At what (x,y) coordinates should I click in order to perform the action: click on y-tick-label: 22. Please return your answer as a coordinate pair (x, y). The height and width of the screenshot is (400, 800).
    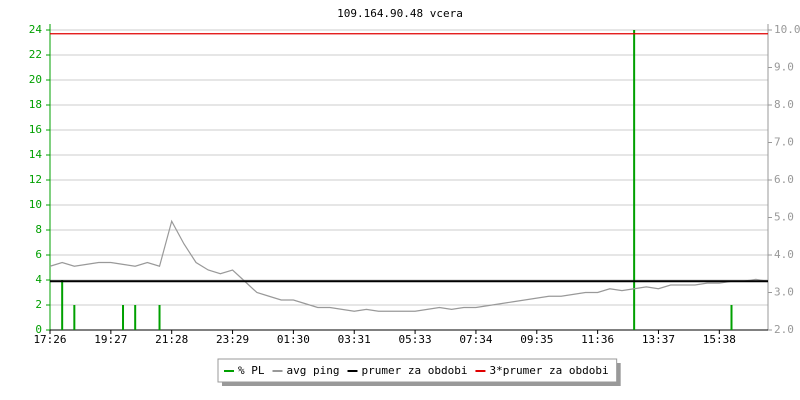
    Looking at the image, I should click on (35, 54).